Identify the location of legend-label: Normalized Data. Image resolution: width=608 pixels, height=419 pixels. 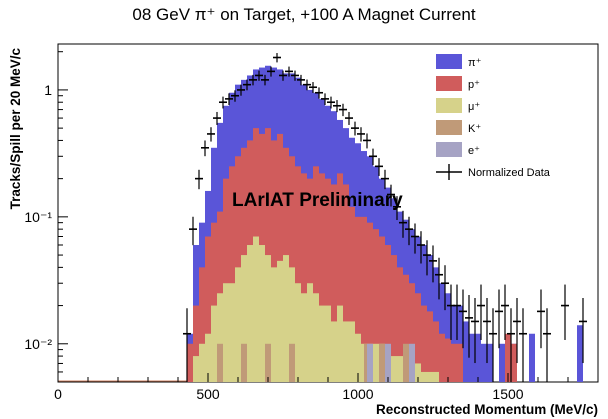
(509, 173).